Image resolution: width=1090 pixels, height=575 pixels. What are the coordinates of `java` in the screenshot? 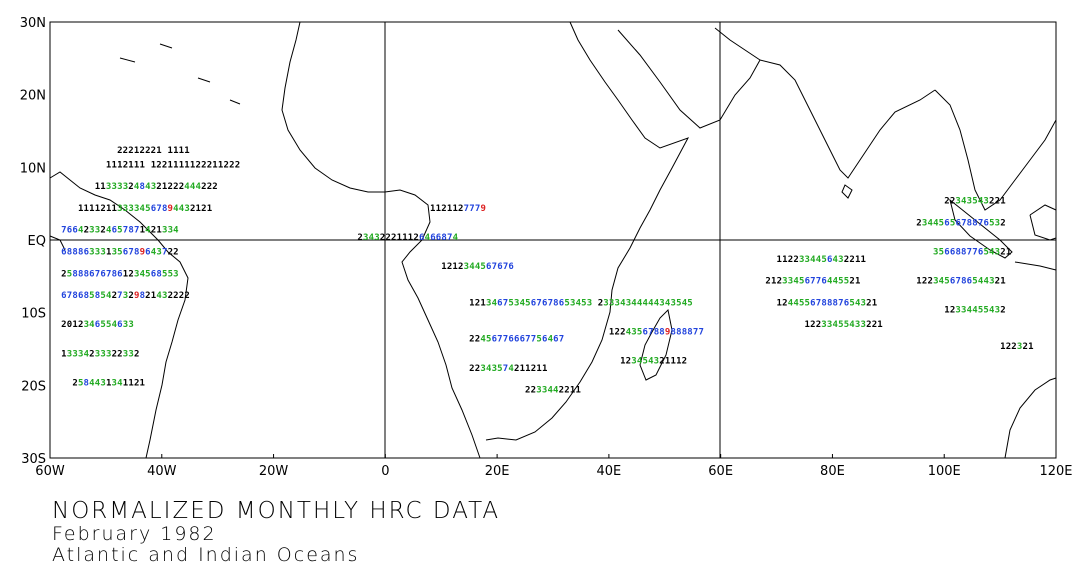 It's located at (1035, 266).